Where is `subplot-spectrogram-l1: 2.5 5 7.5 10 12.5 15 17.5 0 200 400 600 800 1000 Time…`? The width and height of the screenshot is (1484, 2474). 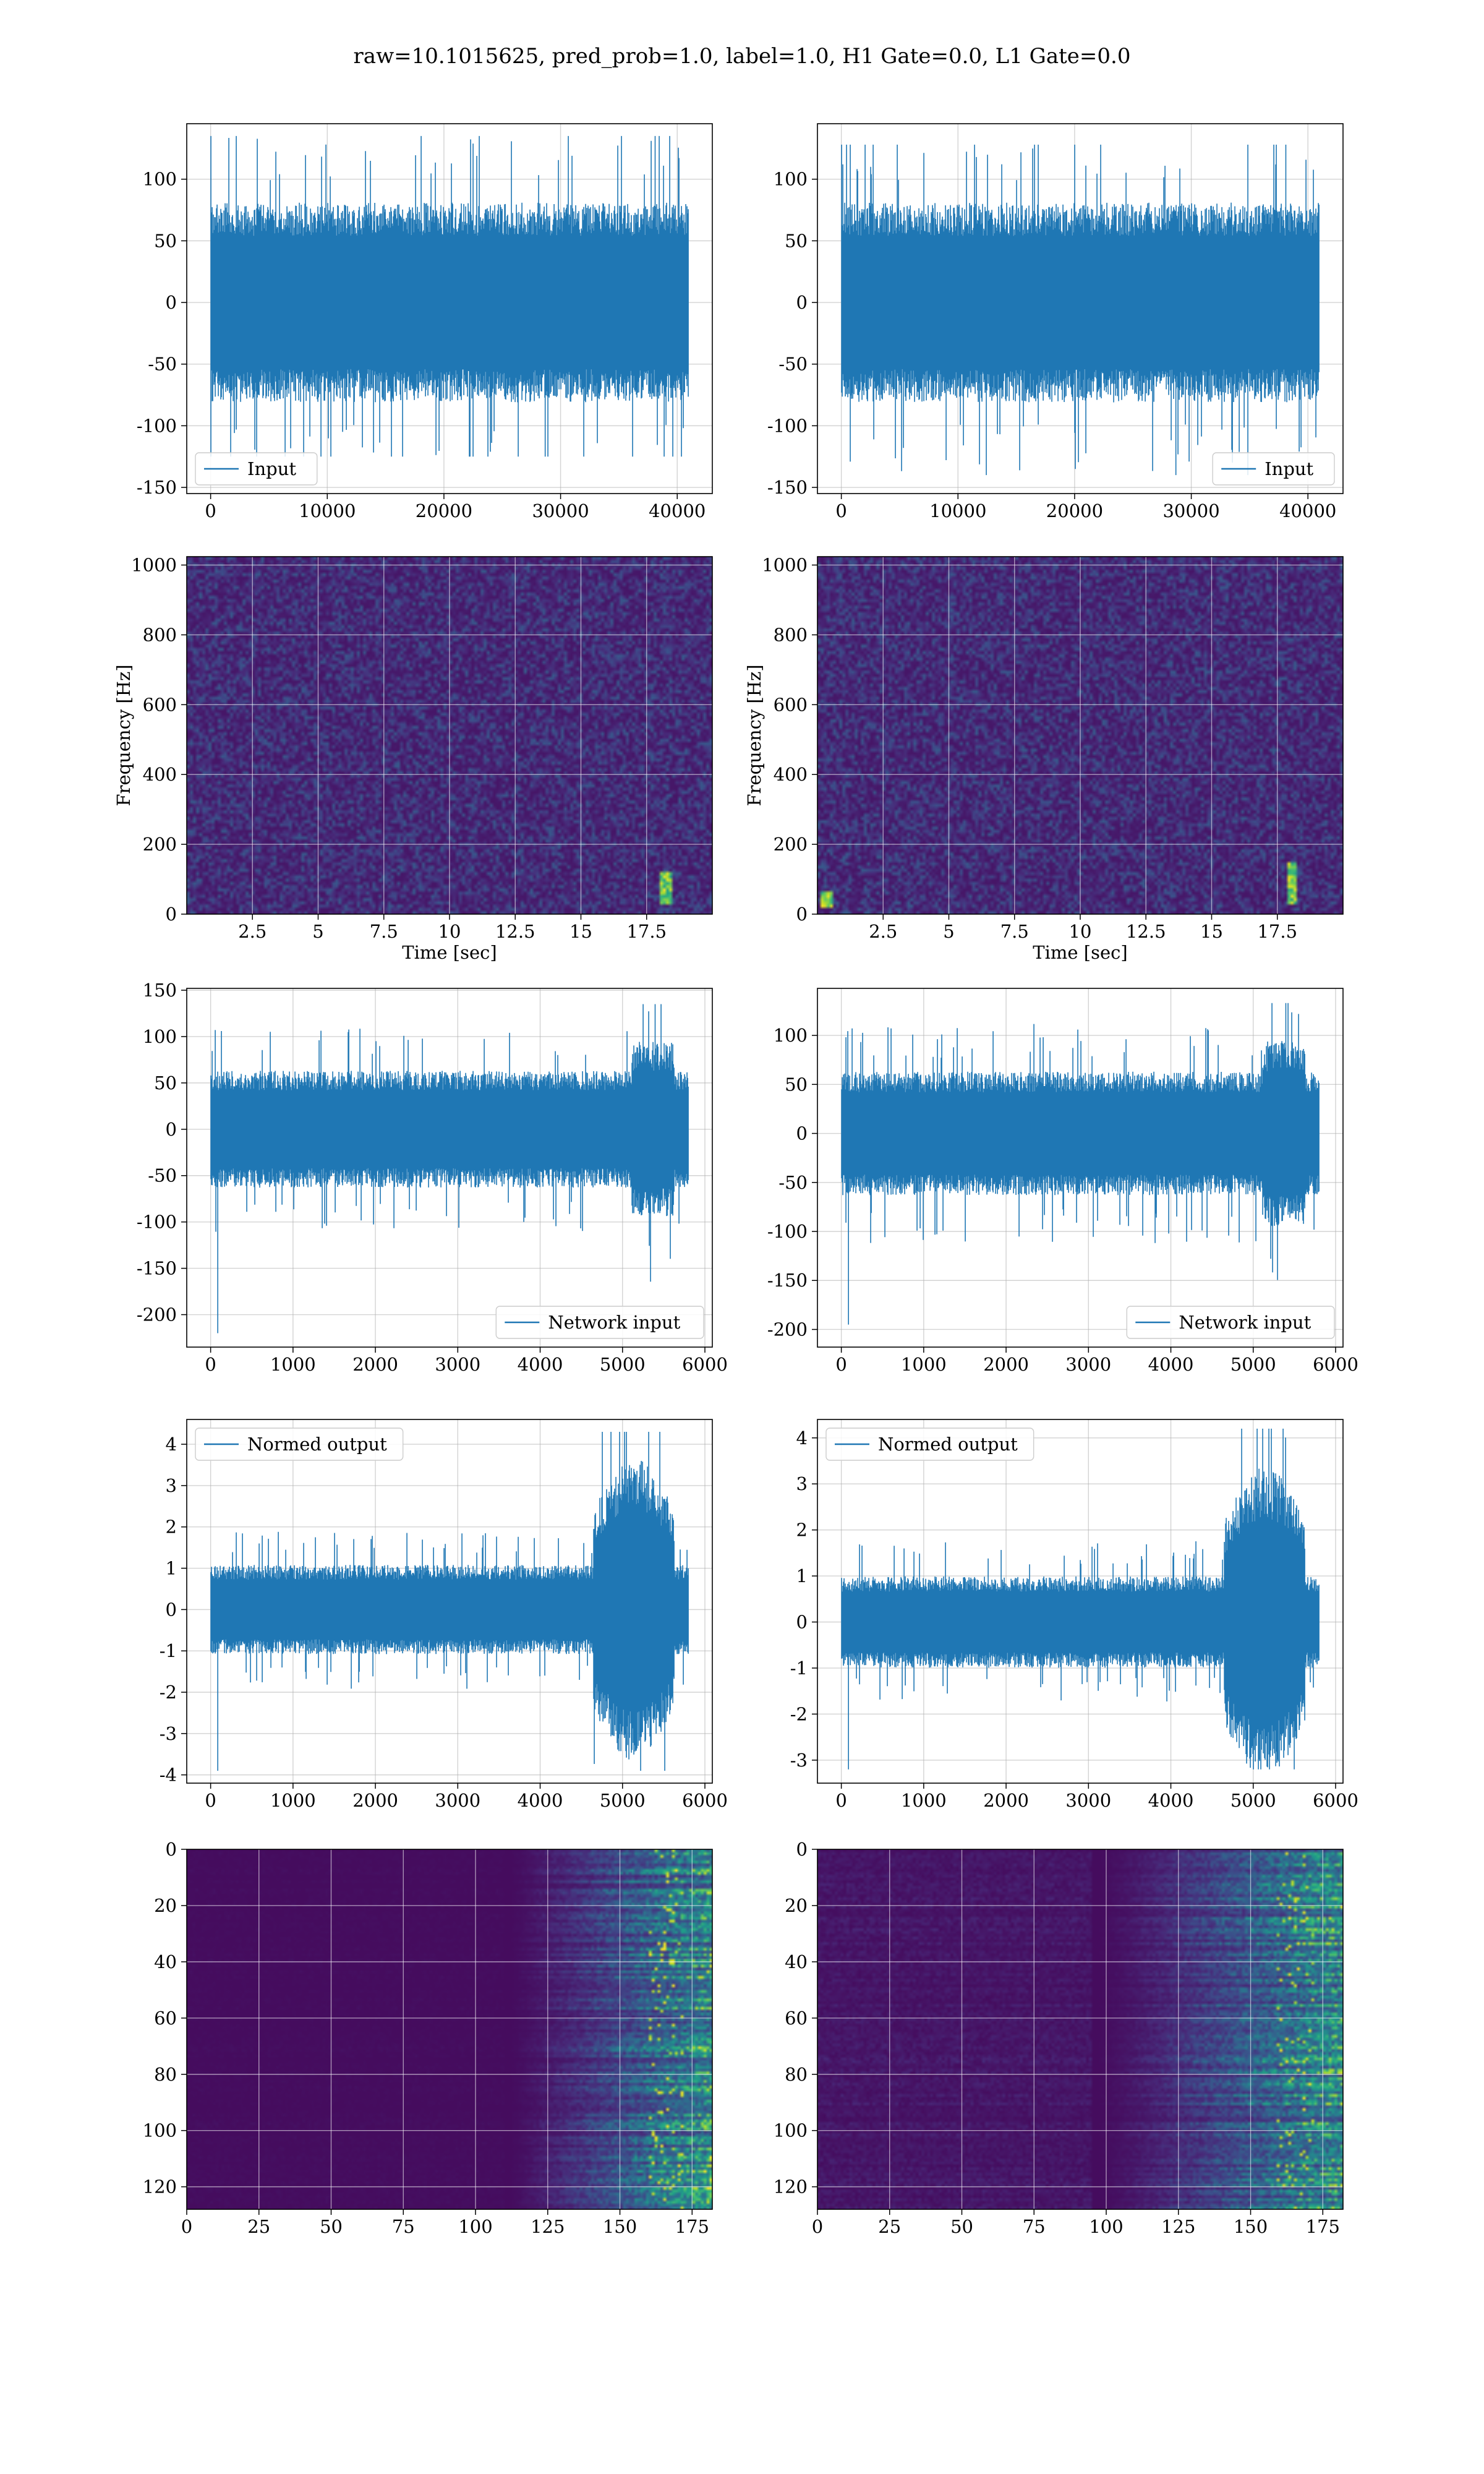
subplot-spectrogram-l1: 2.5 5 7.5 10 12.5 15 17.5 0 200 400 600 800 1000 Time… is located at coordinates (1044, 759).